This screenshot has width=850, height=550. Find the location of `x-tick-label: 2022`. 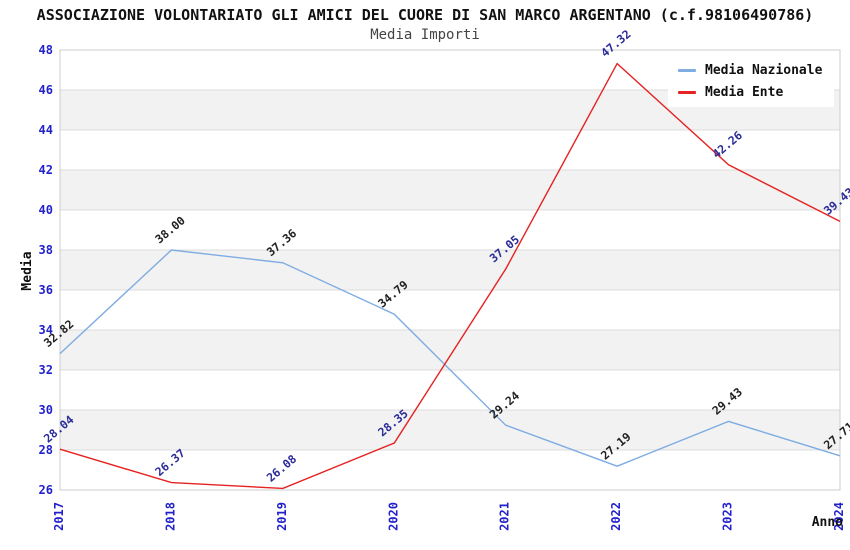

x-tick-label: 2022 is located at coordinates (616, 516).